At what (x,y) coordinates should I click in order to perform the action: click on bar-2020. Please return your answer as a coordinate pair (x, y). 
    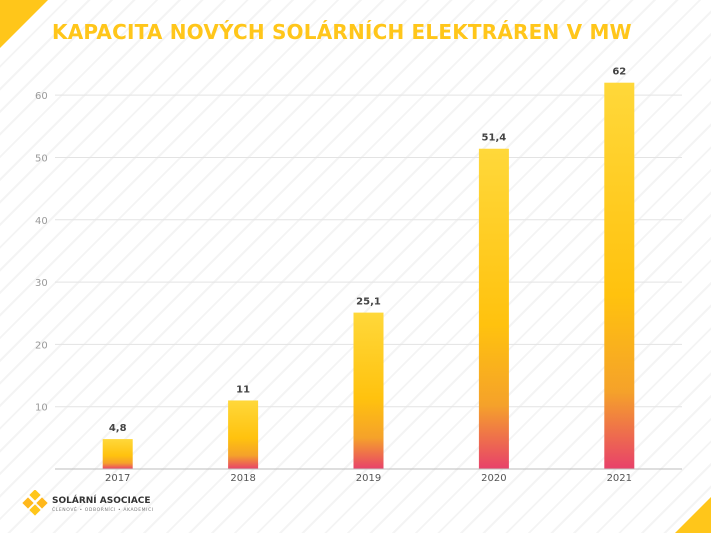
    Looking at the image, I should click on (493, 308).